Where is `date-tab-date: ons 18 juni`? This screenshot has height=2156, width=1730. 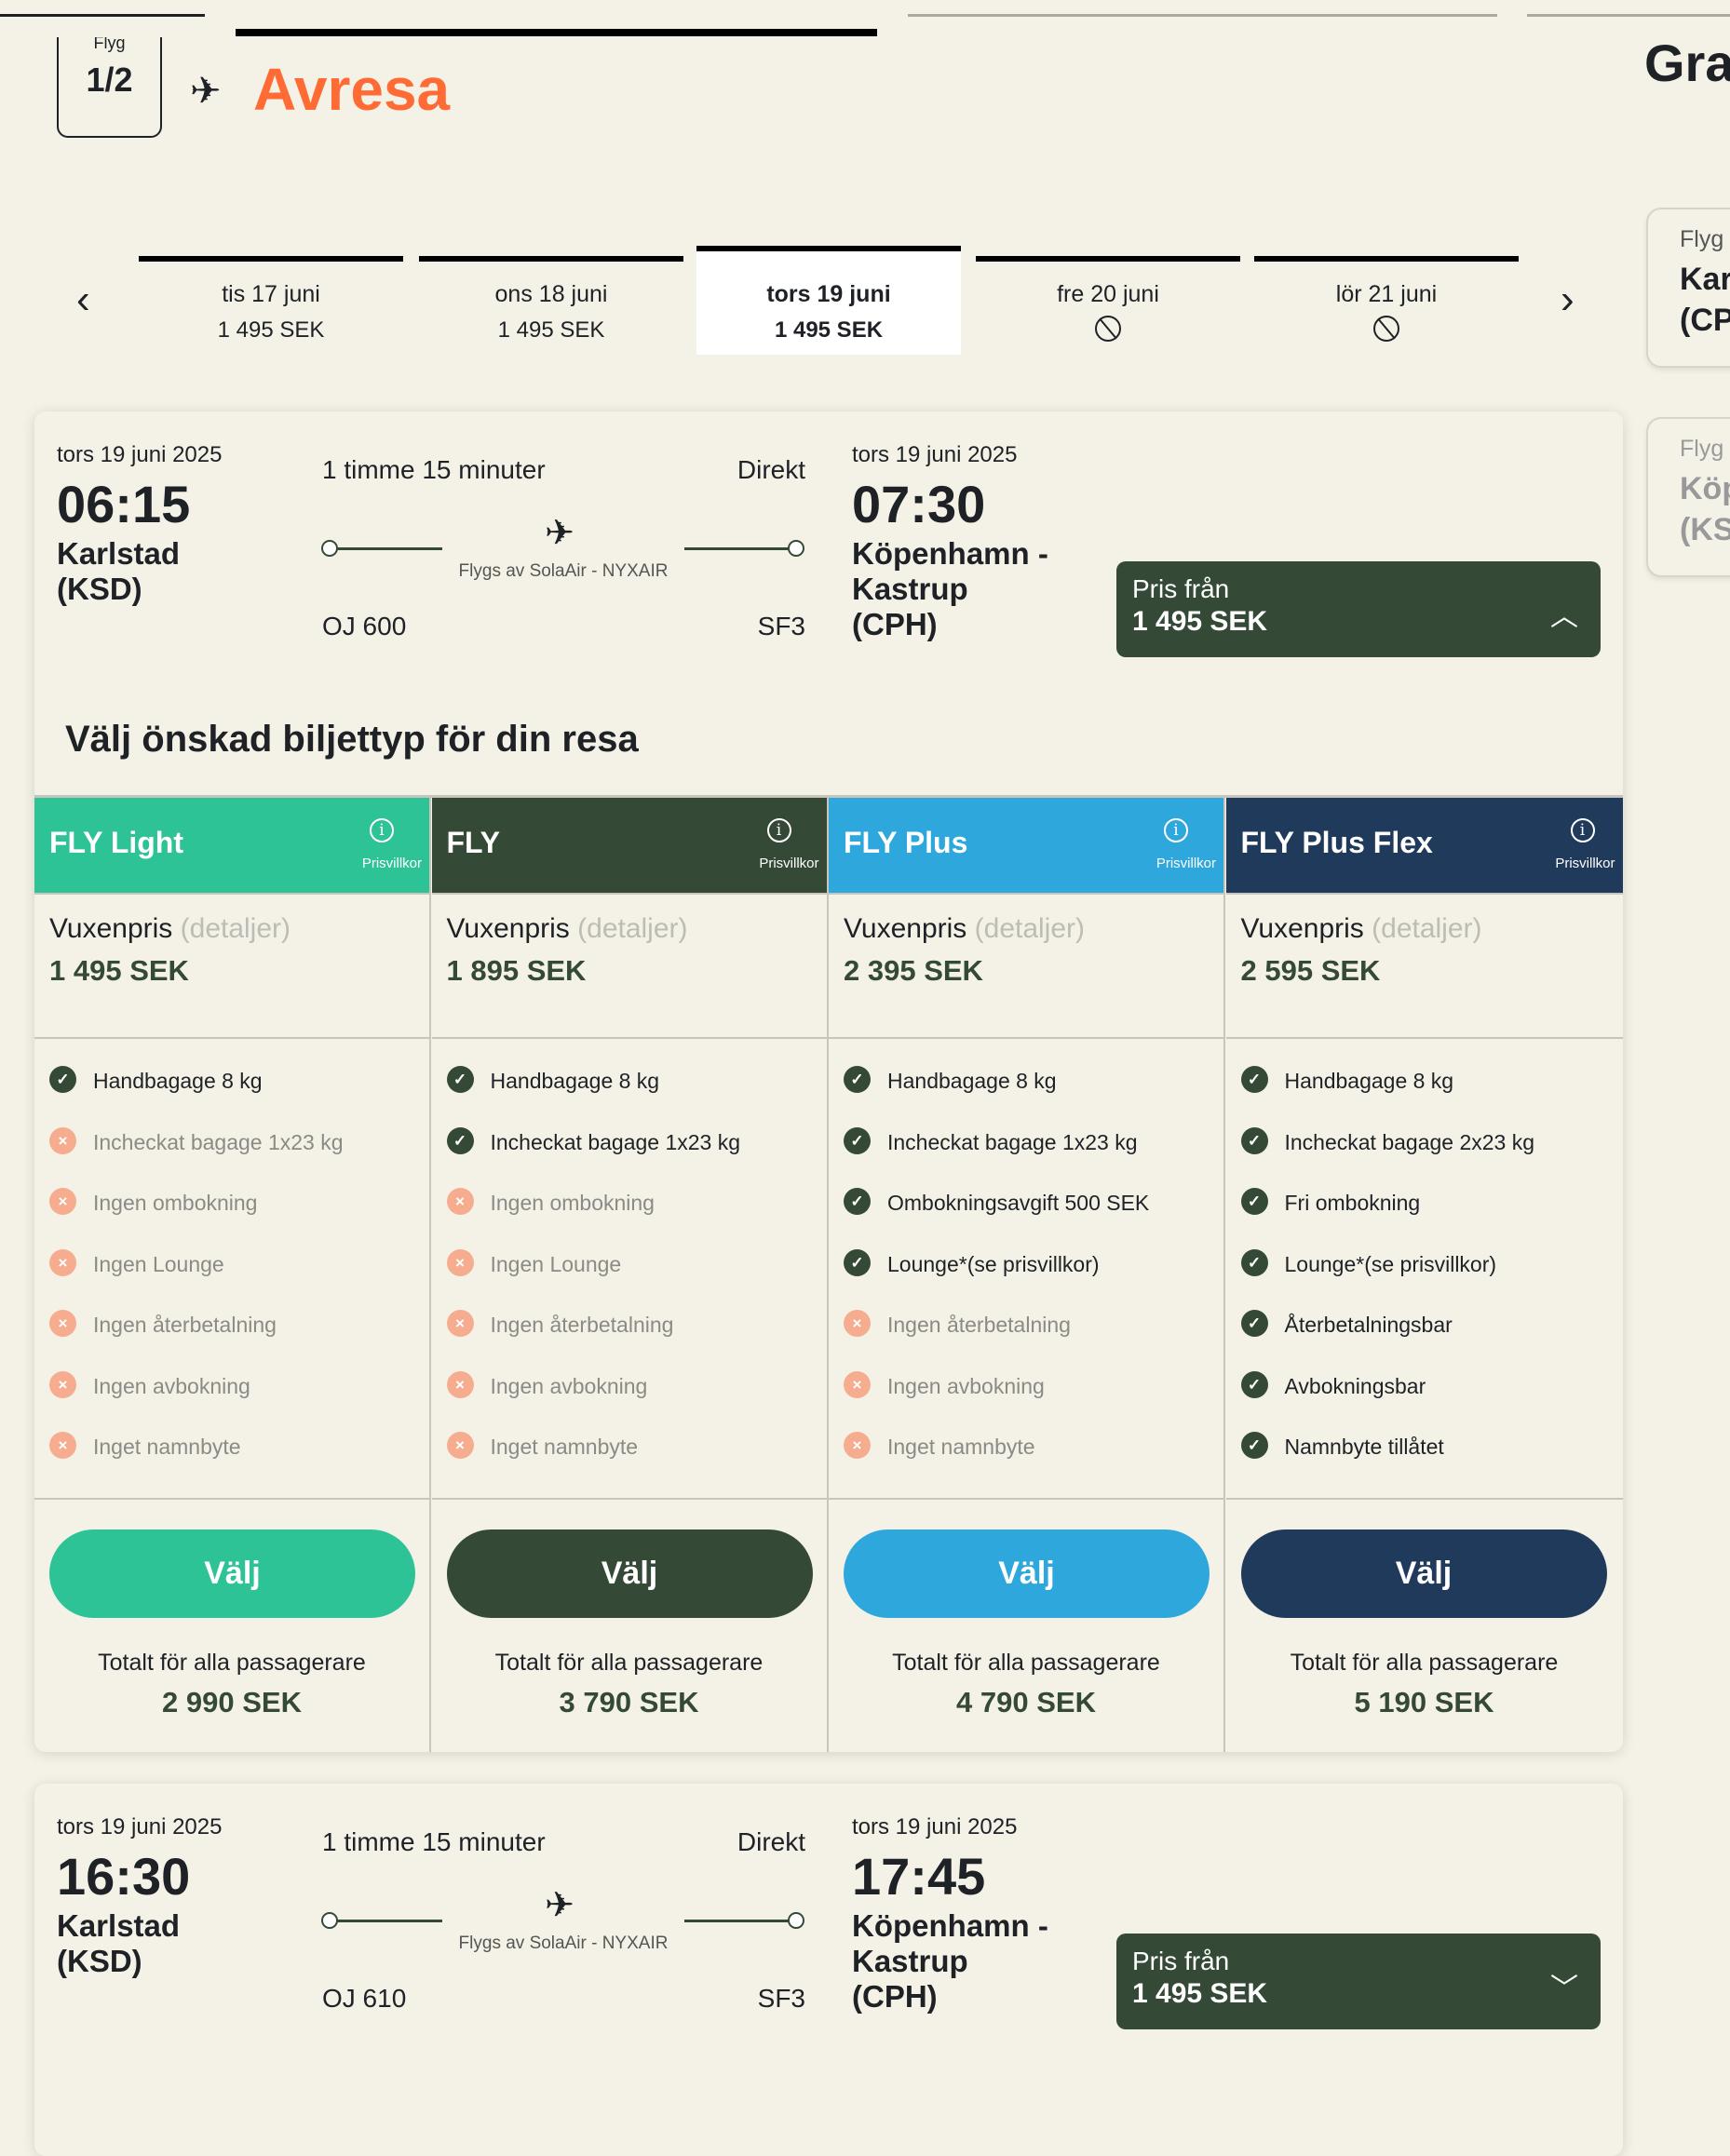 date-tab-date: ons 18 juni is located at coordinates (551, 294).